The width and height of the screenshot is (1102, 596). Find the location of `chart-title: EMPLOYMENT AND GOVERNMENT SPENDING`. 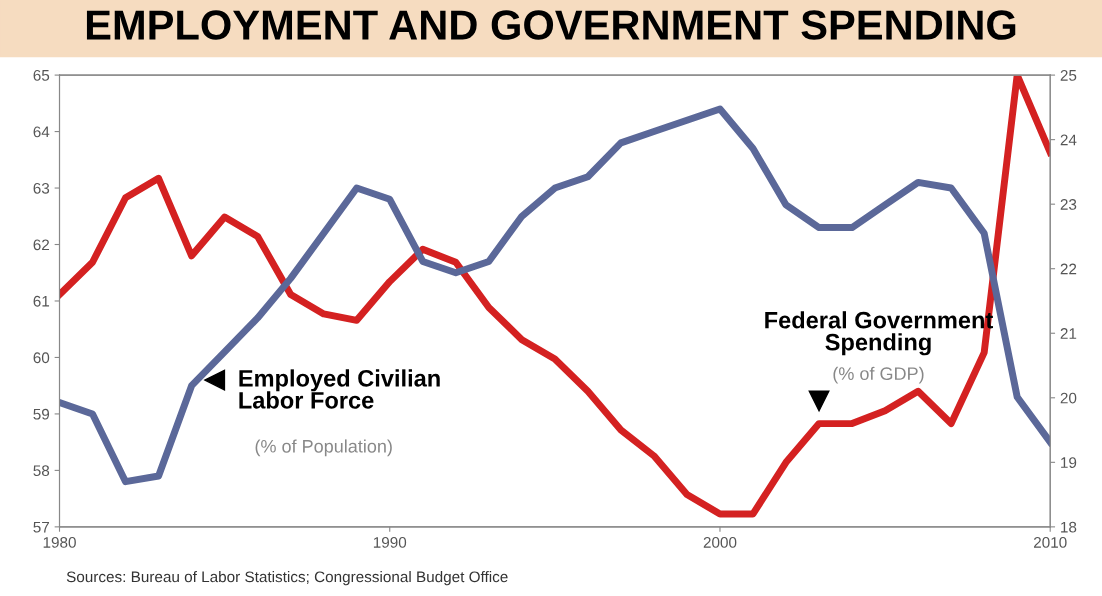

chart-title: EMPLOYMENT AND GOVERNMENT SPENDING is located at coordinates (551, 25).